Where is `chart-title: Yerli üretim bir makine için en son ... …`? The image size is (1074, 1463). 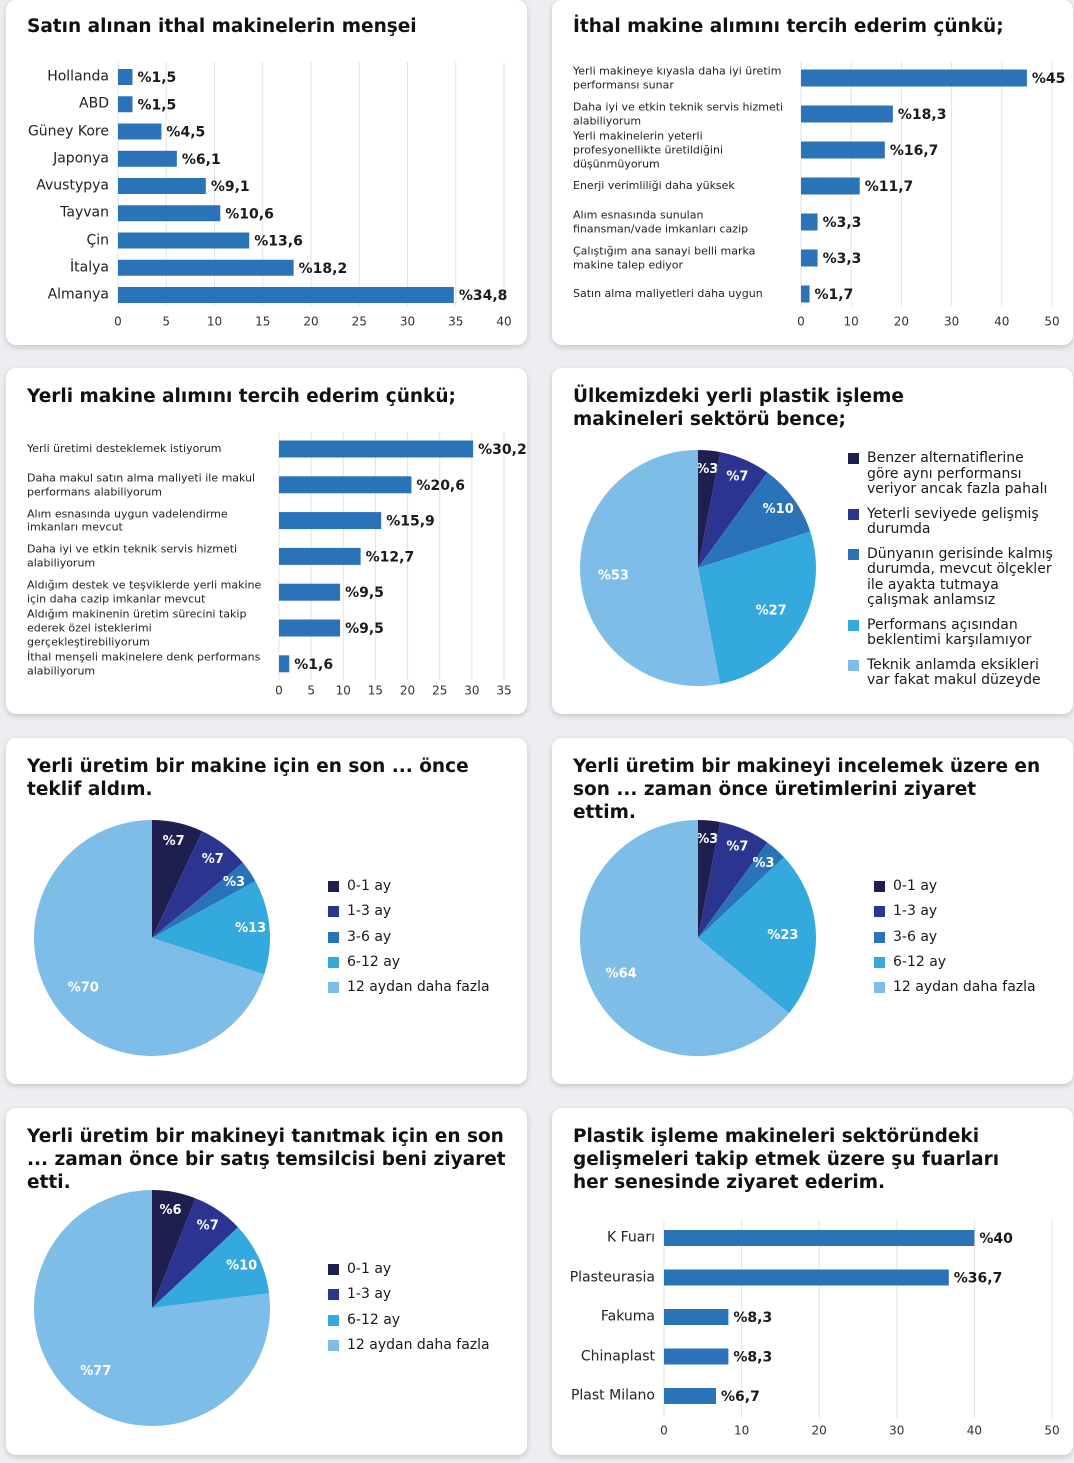 chart-title: Yerli üretim bir makine için en son ... … is located at coordinates (248, 778).